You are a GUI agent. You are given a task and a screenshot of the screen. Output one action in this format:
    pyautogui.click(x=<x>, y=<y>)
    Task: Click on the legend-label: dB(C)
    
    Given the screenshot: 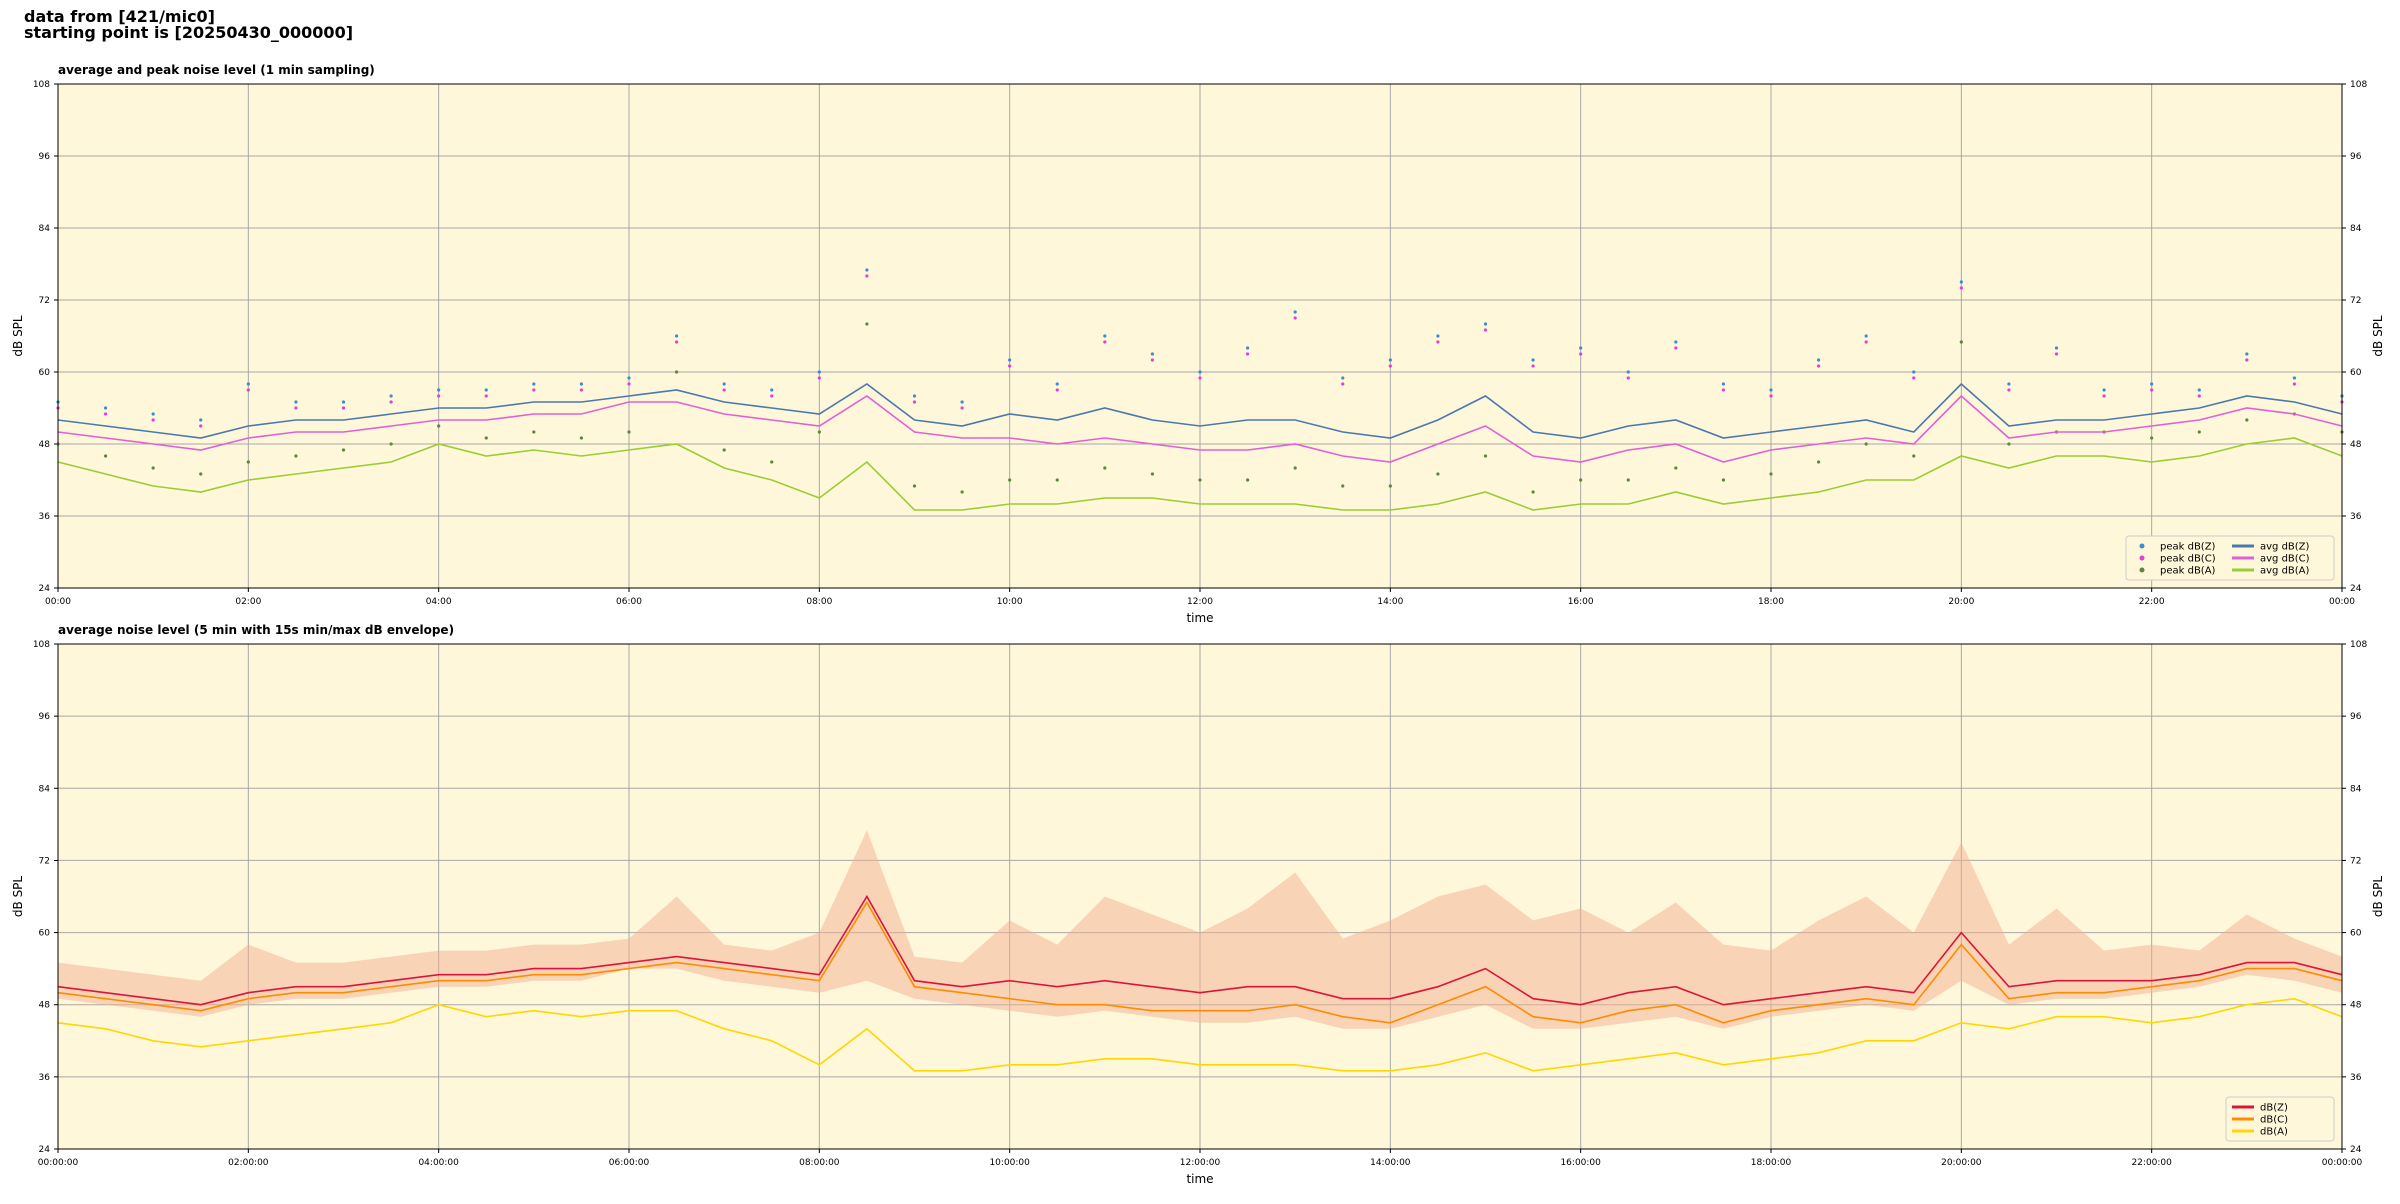 What is the action you would take?
    pyautogui.click(x=2274, y=1120)
    